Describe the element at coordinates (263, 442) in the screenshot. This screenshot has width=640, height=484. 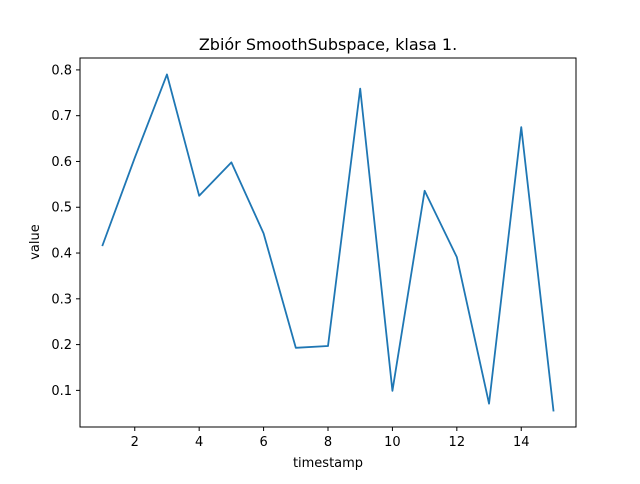
I see `x-tick-label: 6` at that location.